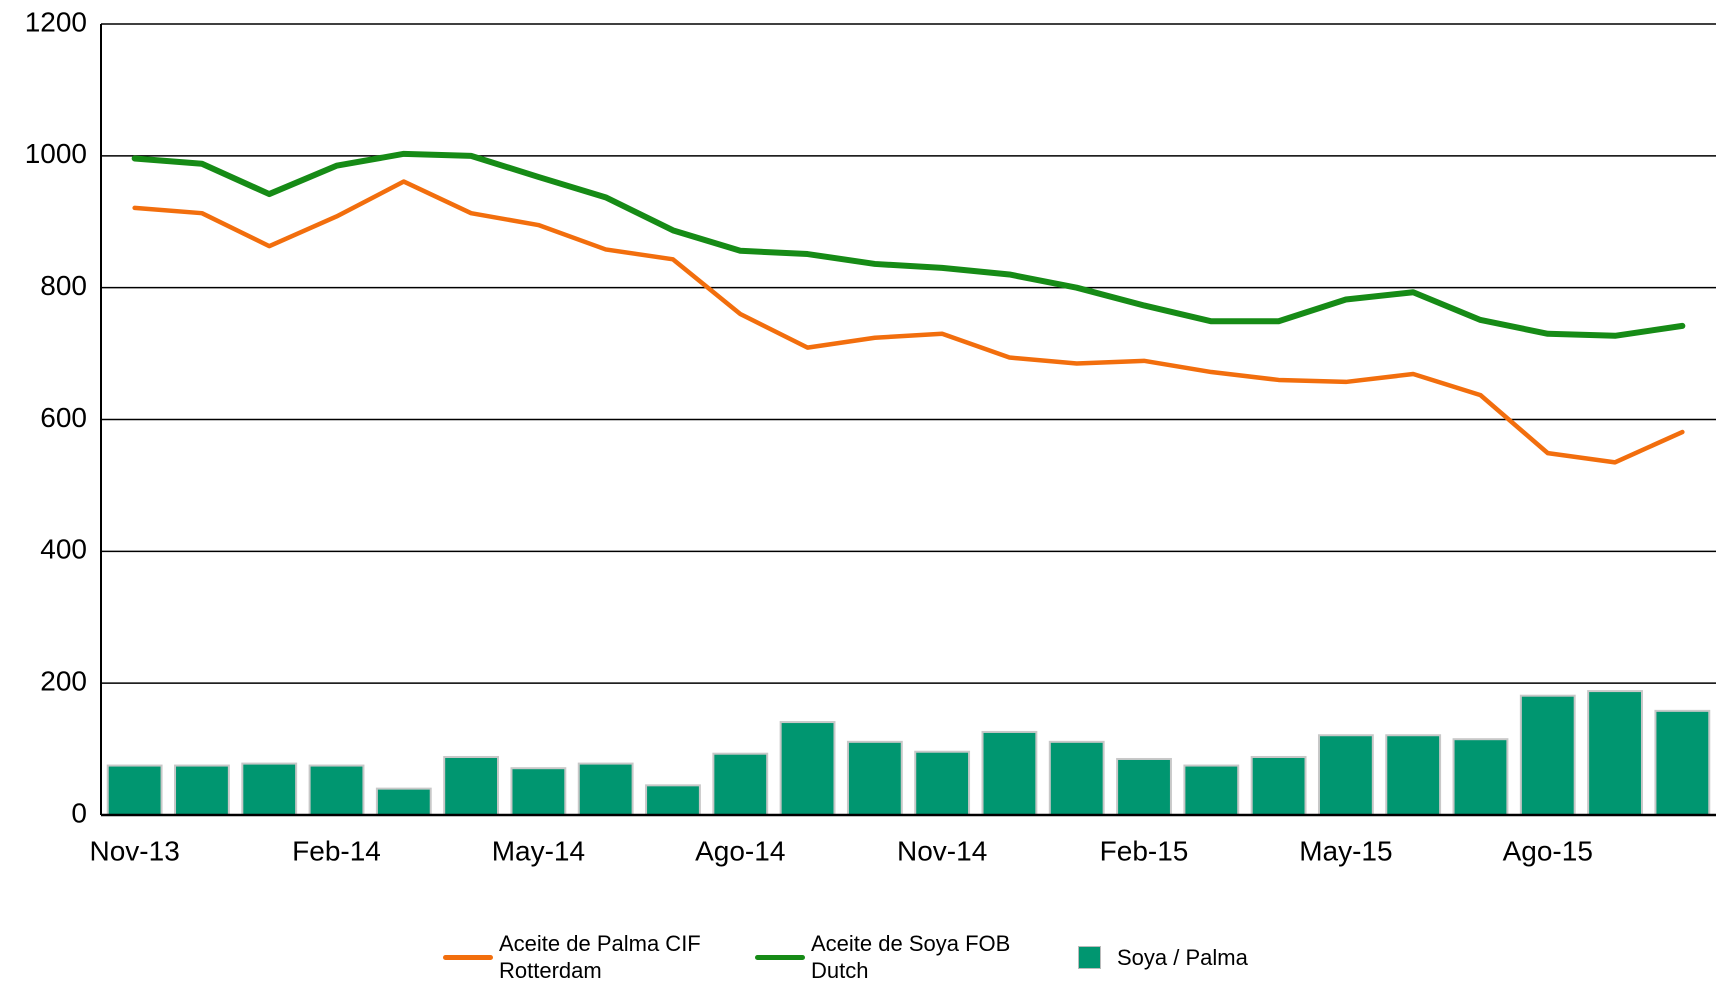 This screenshot has width=1716, height=992. Describe the element at coordinates (56, 153) in the screenshot. I see `y-tick-label: 1000` at that location.